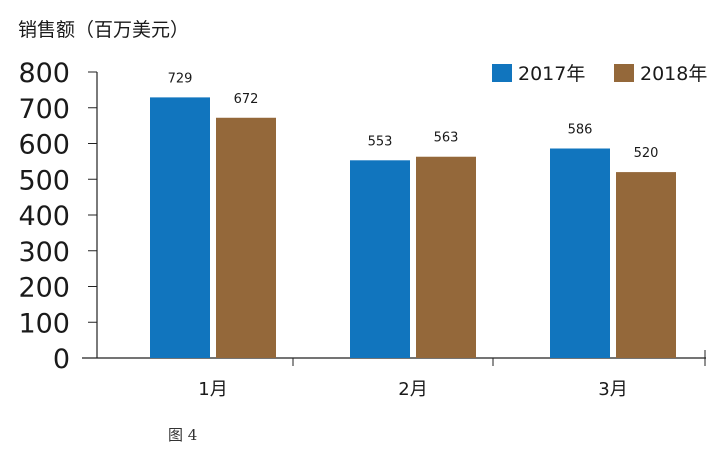 Image resolution: width=726 pixels, height=454 pixels. What do you see at coordinates (646, 153) in the screenshot?
I see `data-label: 520` at bounding box center [646, 153].